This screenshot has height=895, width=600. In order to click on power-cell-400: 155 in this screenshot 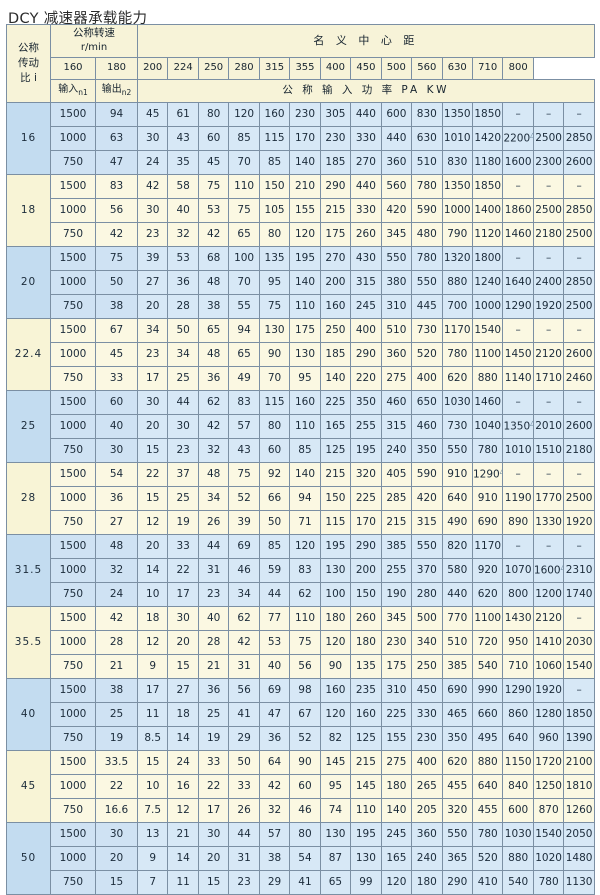, I will do `click(396, 738)`.